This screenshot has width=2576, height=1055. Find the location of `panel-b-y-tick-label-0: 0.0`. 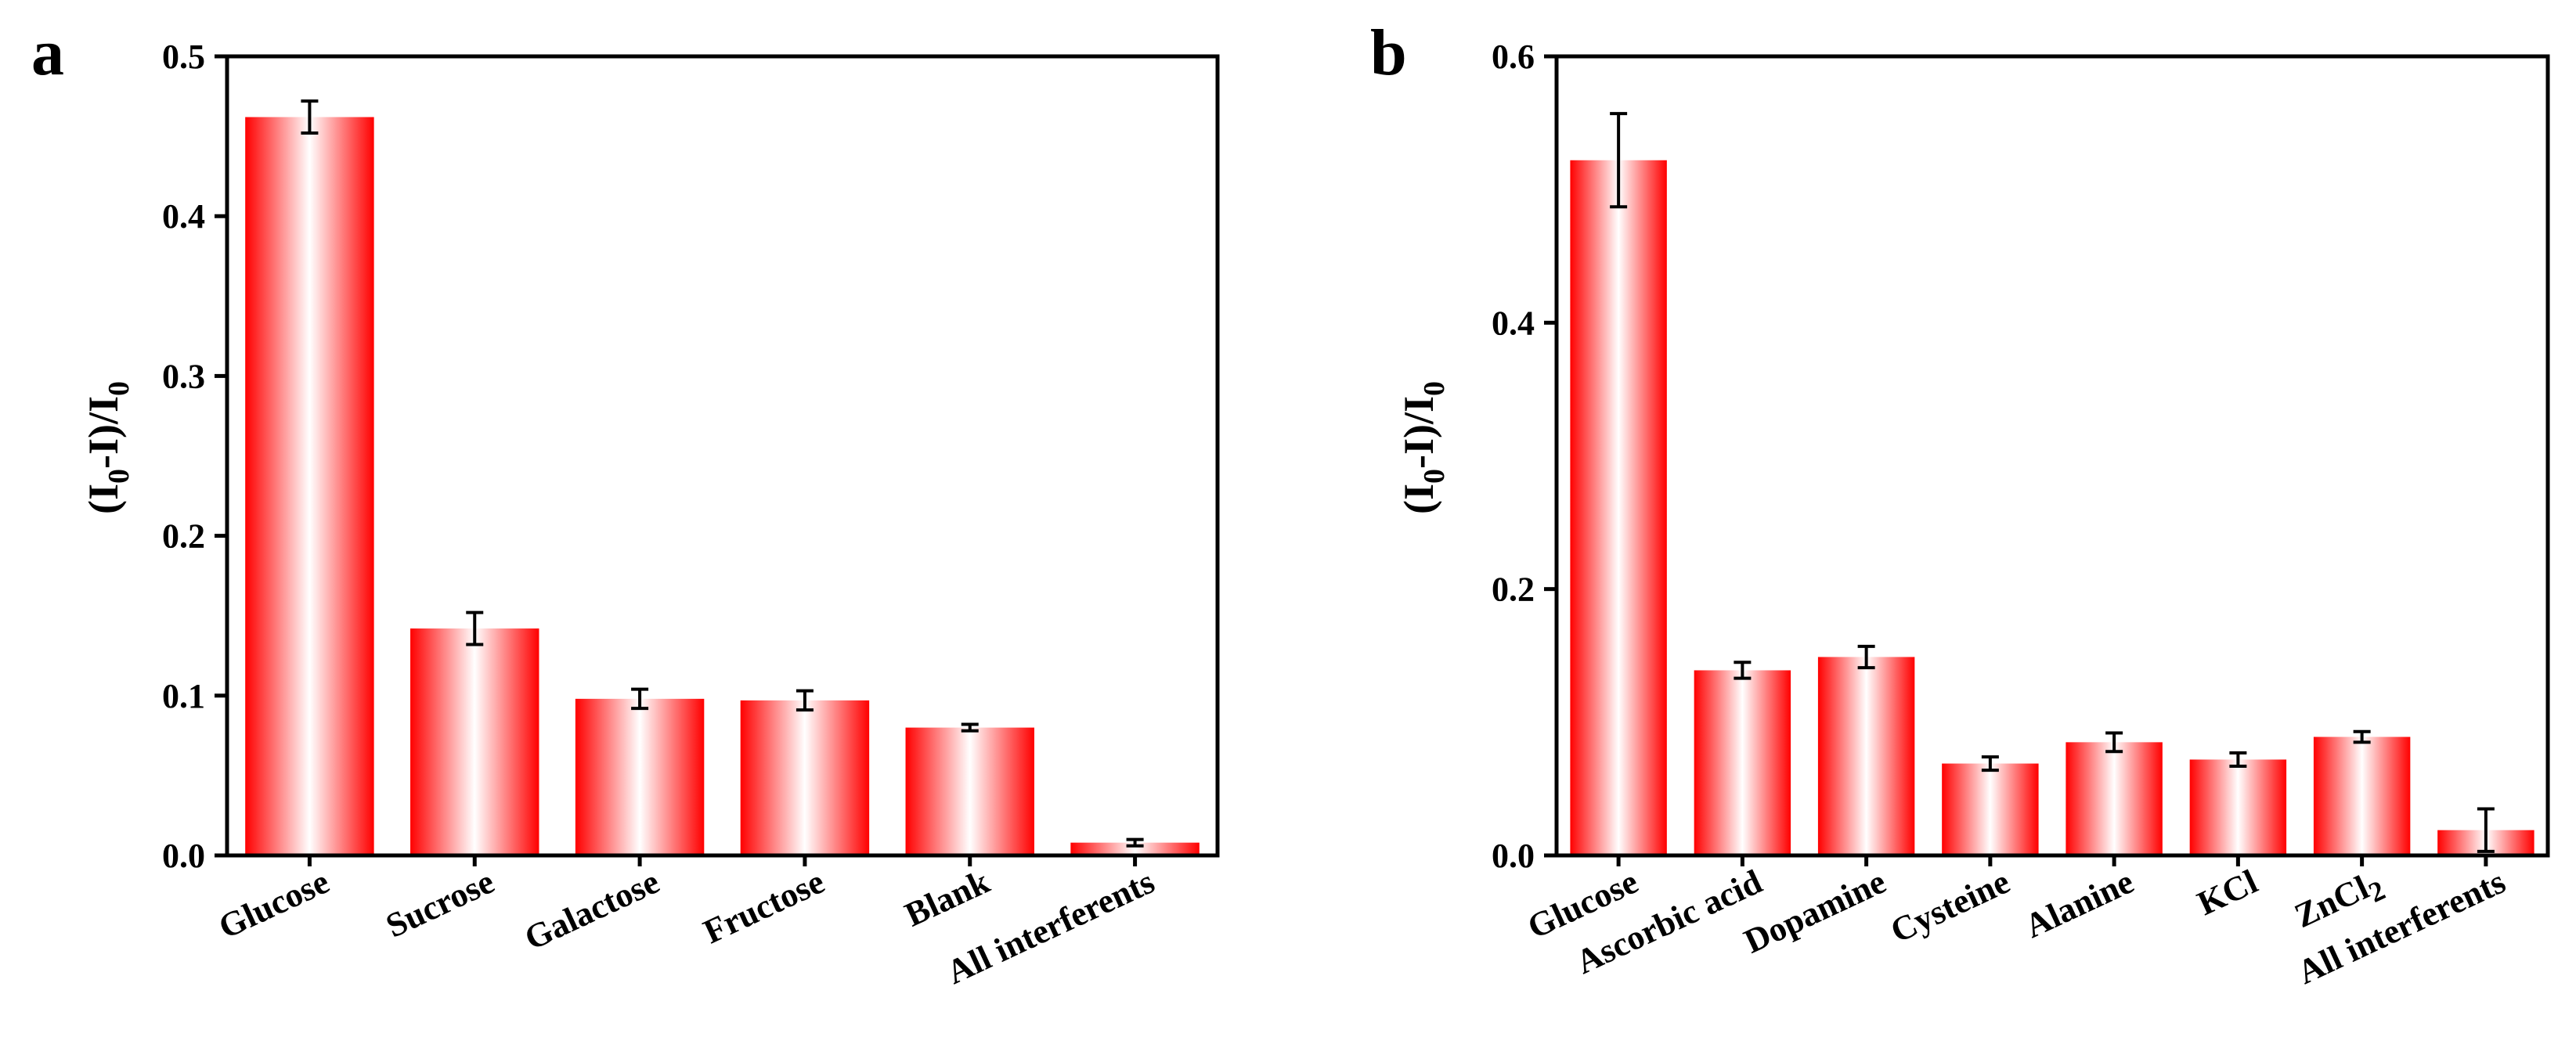

panel-b-y-tick-label-0: 0.0 is located at coordinates (1513, 856).